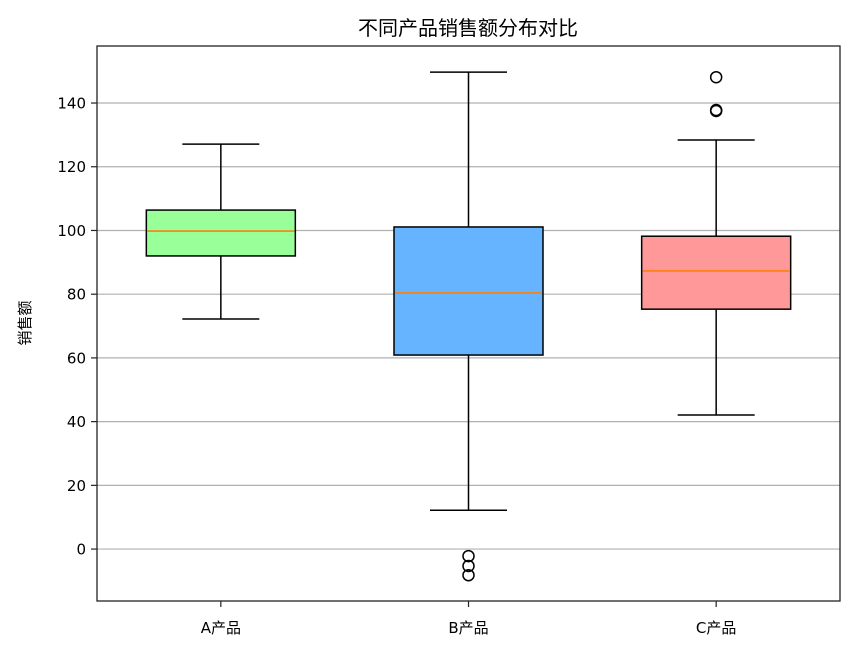  I want to click on y-axis-label: 销售额, so click(25, 322).